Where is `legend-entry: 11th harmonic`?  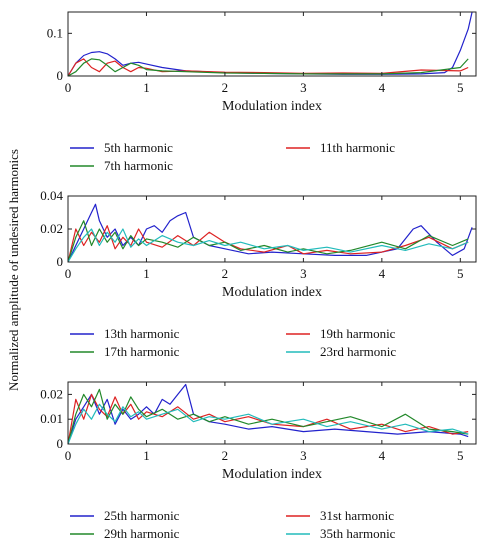 legend-entry: 11th harmonic is located at coordinates (357, 147).